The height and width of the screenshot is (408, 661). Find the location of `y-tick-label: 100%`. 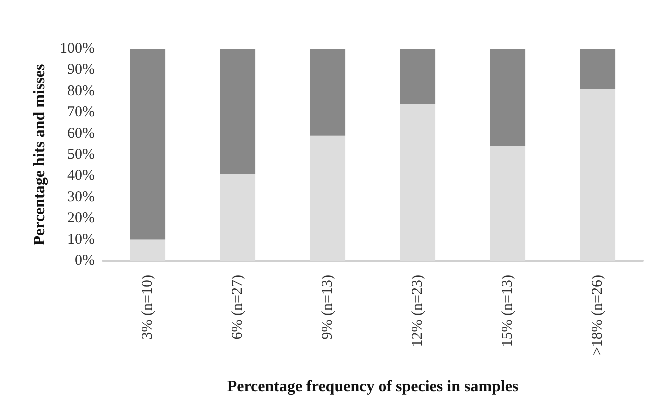

y-tick-label: 100% is located at coordinates (77, 49).